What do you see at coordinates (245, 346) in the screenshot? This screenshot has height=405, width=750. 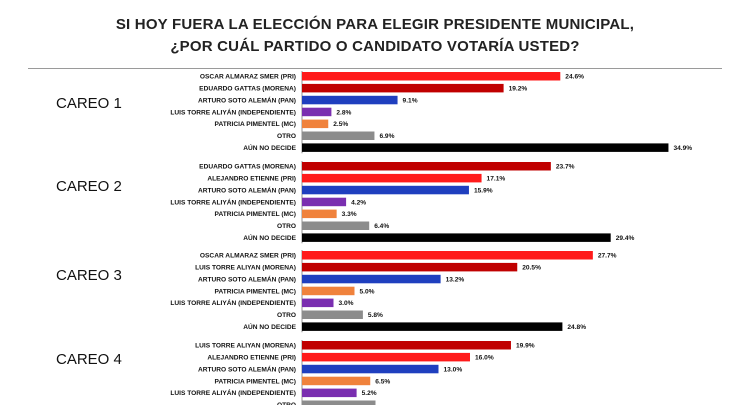 I see `category-label-careo-4-1: LUIS TORRE ALIYAN (MORENA)` at bounding box center [245, 346].